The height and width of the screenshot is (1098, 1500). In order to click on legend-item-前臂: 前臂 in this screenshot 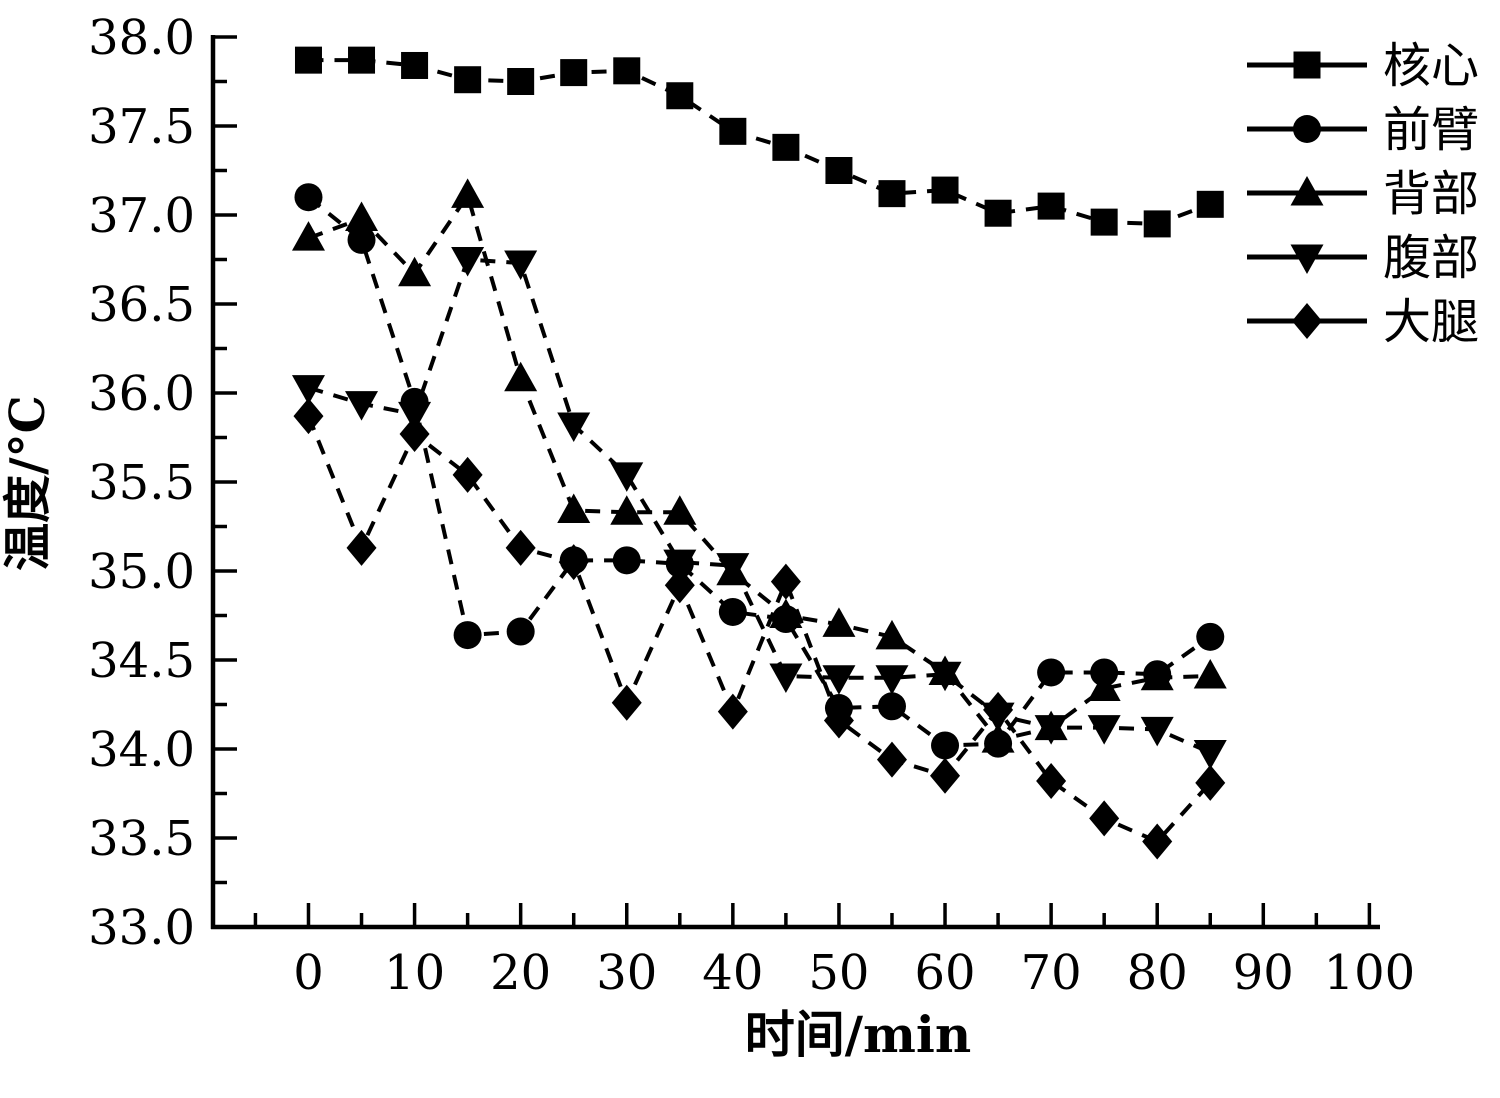, I will do `click(1363, 130)`.